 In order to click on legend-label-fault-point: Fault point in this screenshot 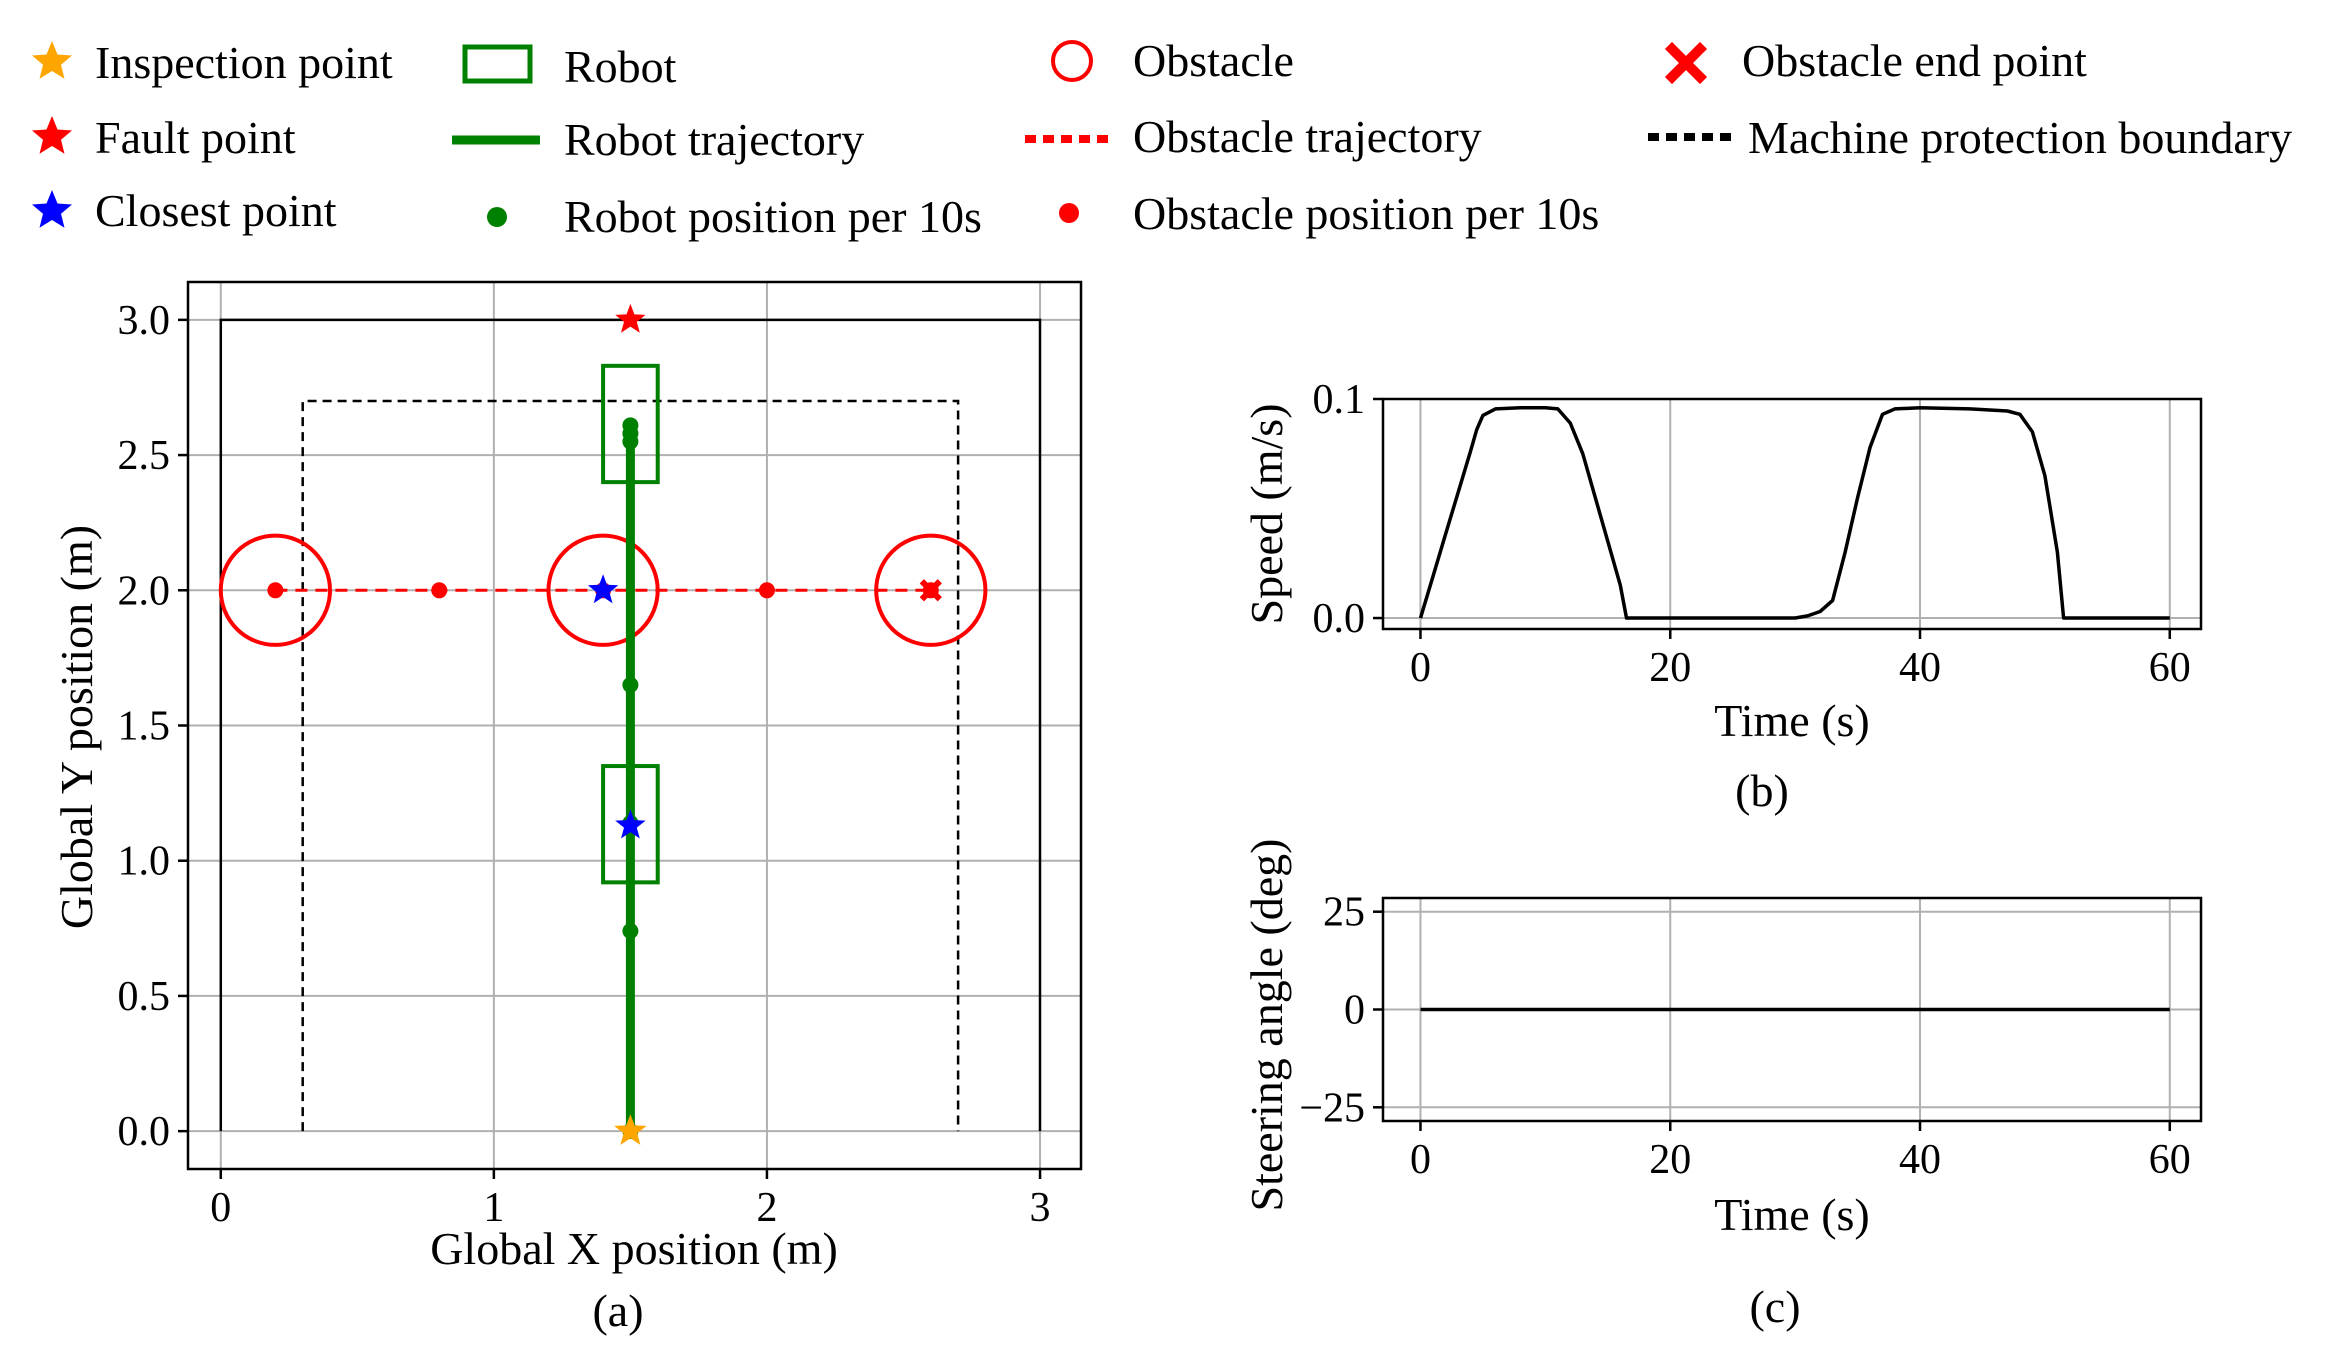, I will do `click(195, 137)`.